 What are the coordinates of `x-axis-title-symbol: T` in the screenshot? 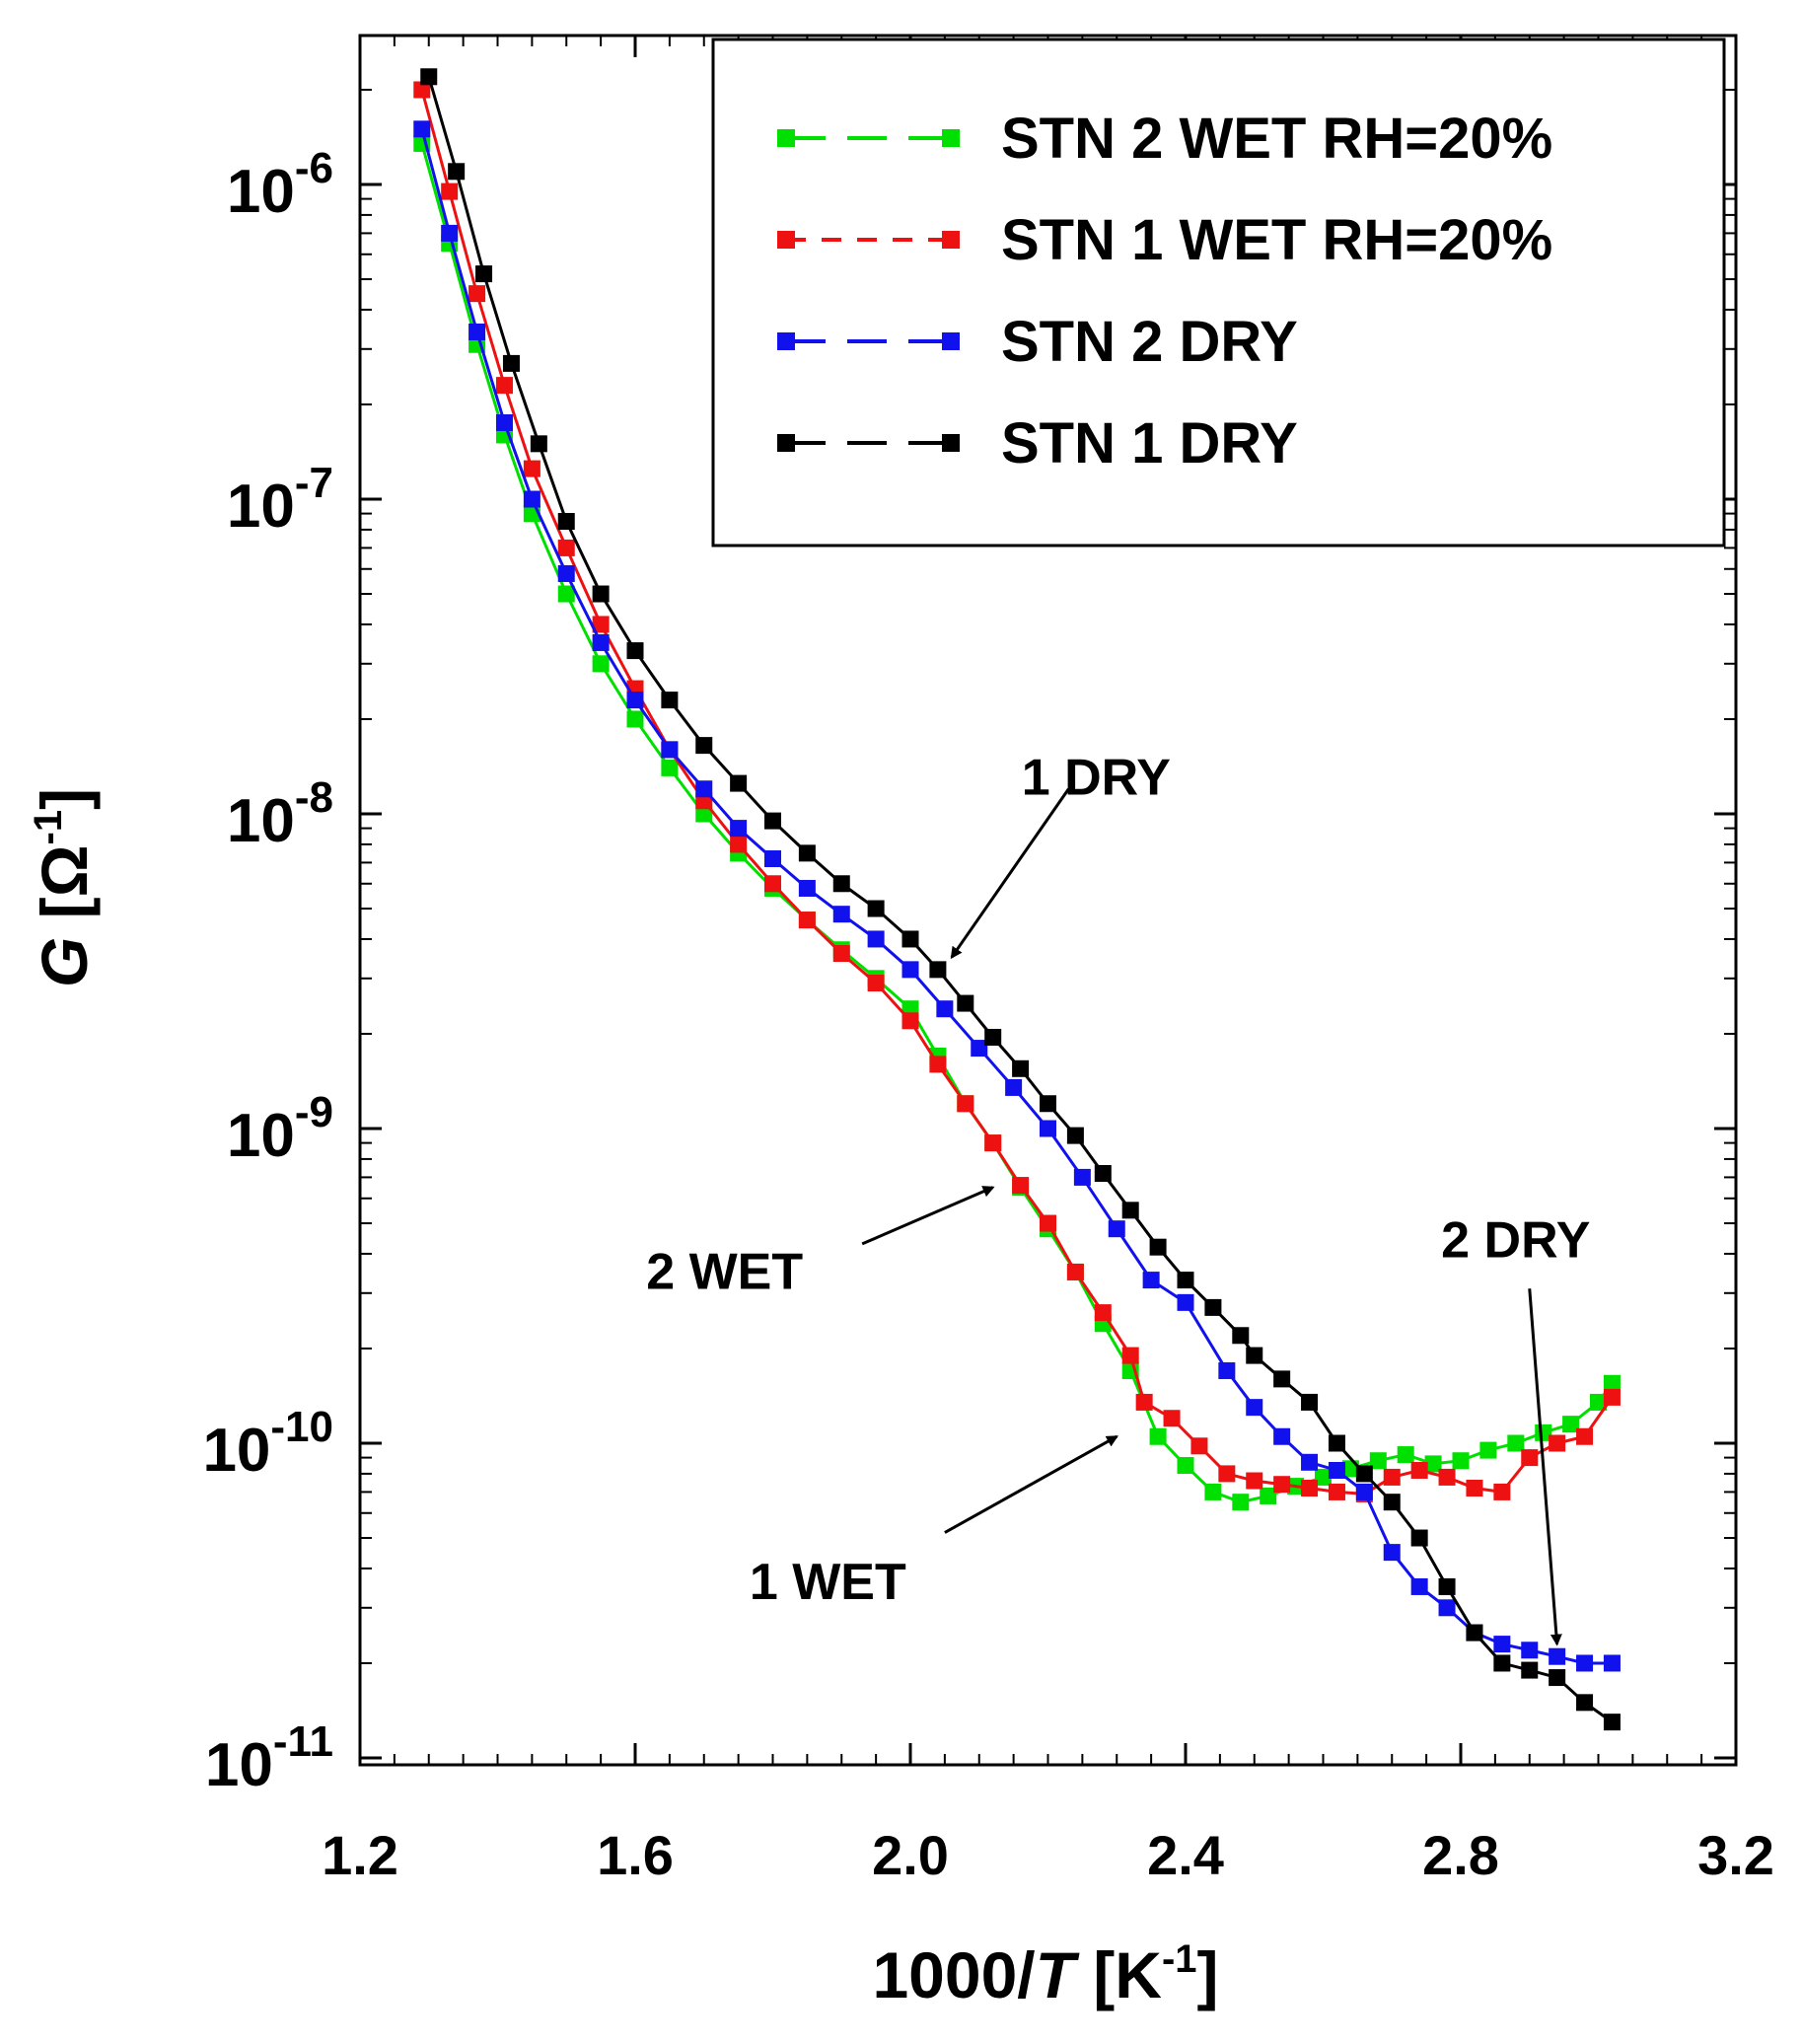 It's located at (1058, 1975).